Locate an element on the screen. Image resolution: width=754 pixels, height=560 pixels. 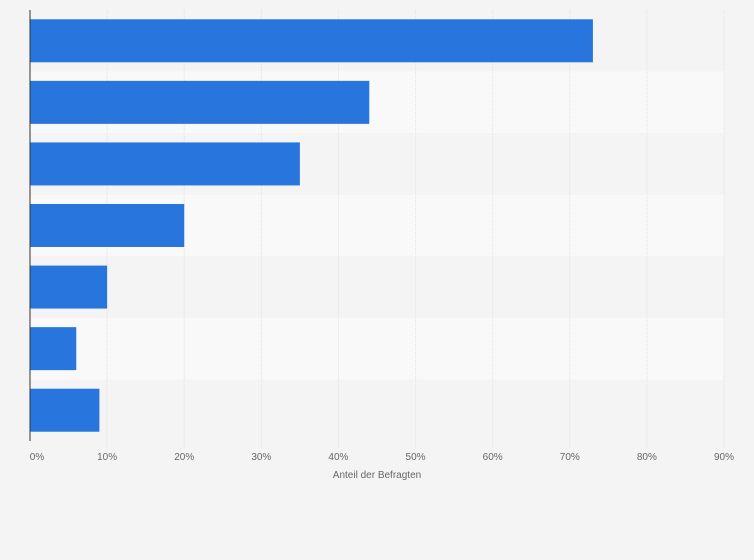
x-tick-label: 20% is located at coordinates (184, 457).